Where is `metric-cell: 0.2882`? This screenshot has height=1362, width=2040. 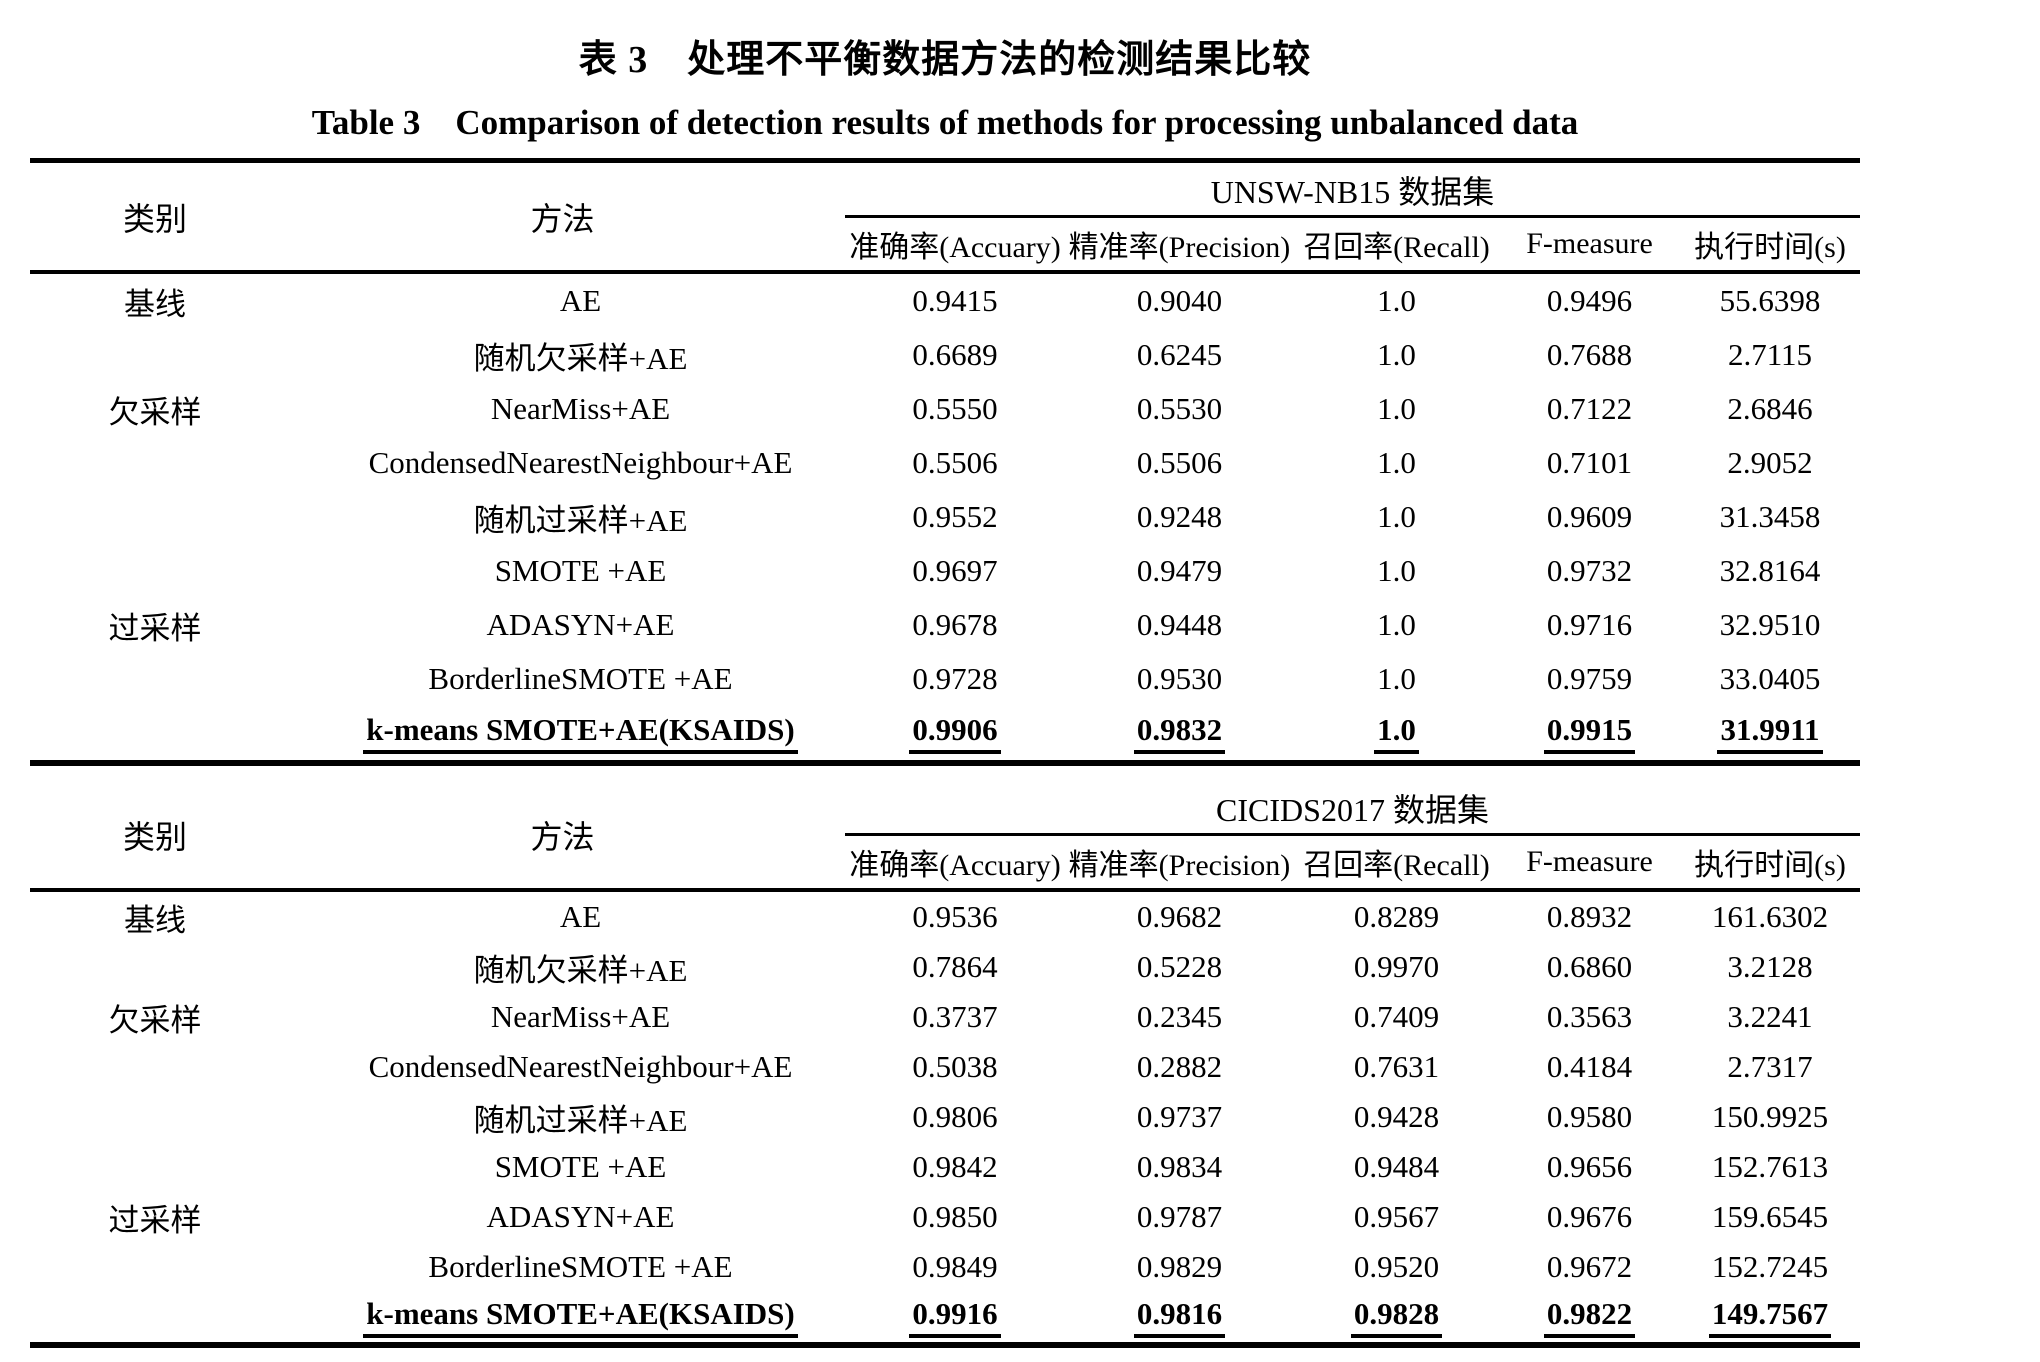
metric-cell: 0.2882 is located at coordinates (1179, 1066).